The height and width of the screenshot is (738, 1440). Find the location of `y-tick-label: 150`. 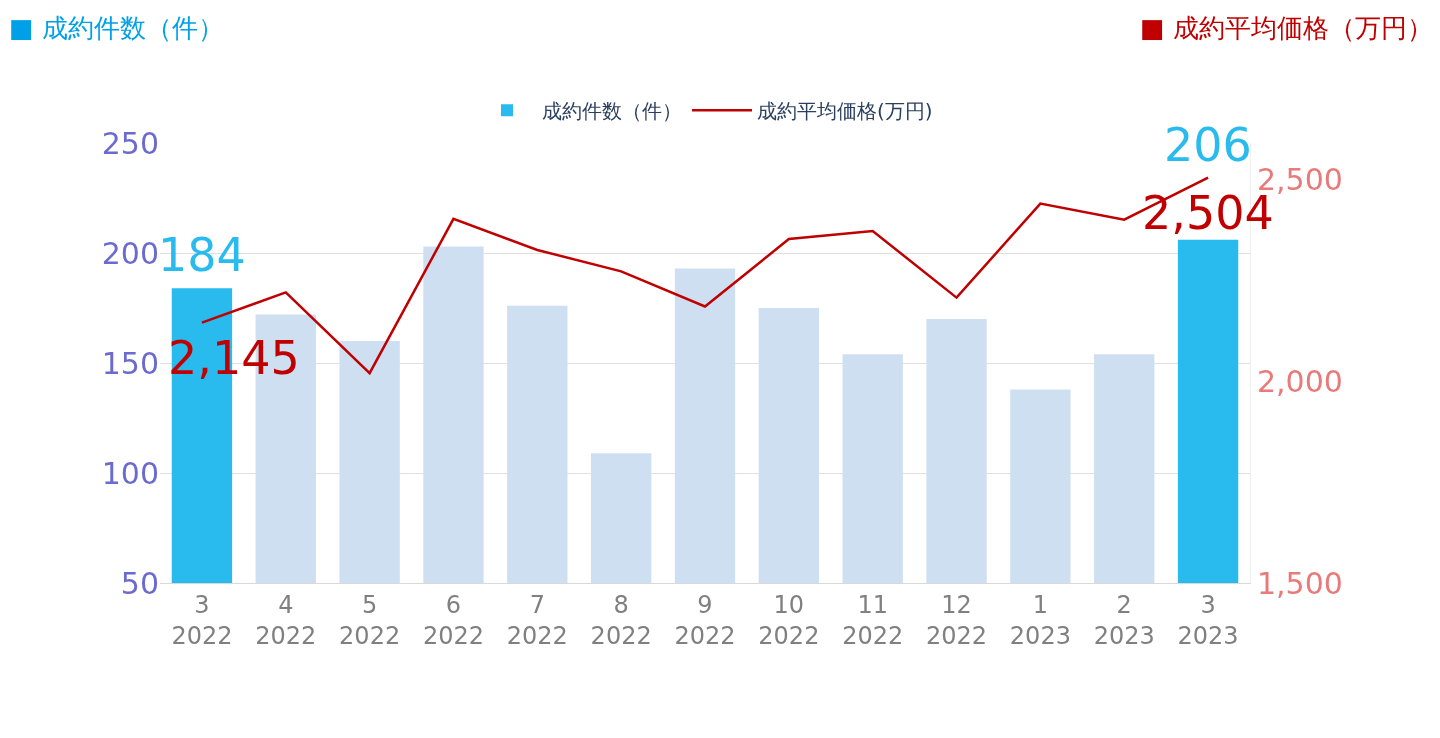

y-tick-label: 150 is located at coordinates (130, 363).